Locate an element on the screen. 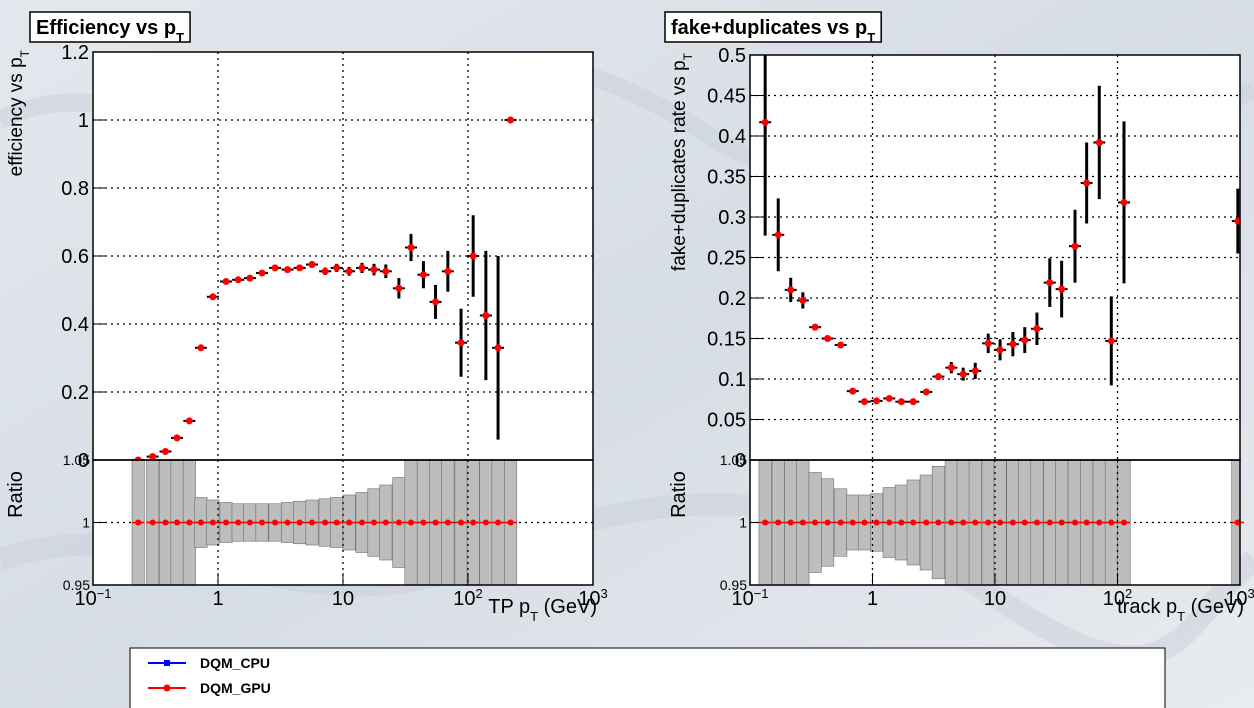 The height and width of the screenshot is (708, 1254). legend-label: DQM_CPU is located at coordinates (235, 663).